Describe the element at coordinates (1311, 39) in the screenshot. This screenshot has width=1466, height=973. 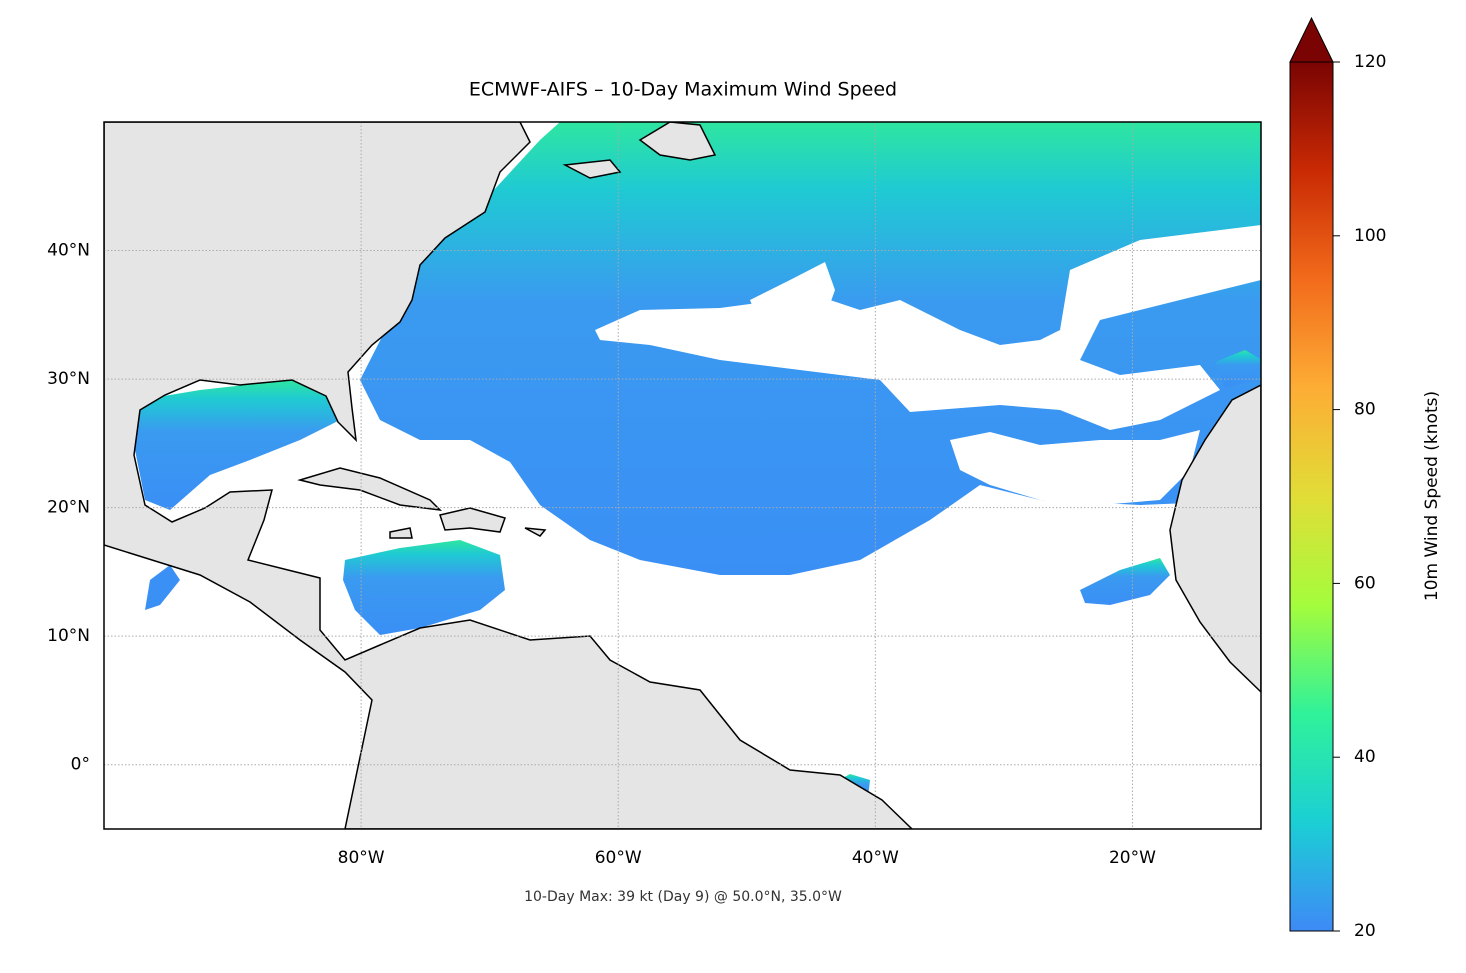
I see `colorbar-extend` at that location.